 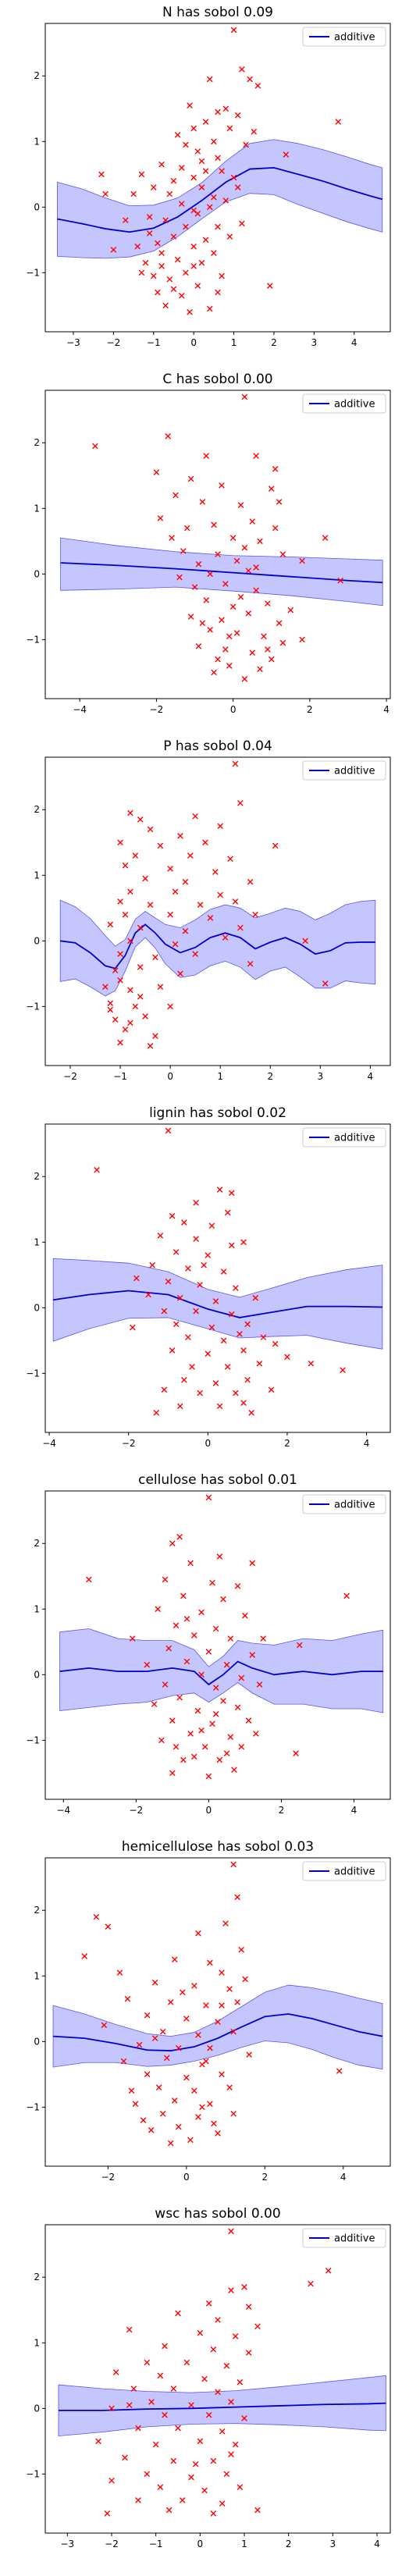 What do you see at coordinates (37, 1543) in the screenshot?
I see `y-tick-label: 2` at bounding box center [37, 1543].